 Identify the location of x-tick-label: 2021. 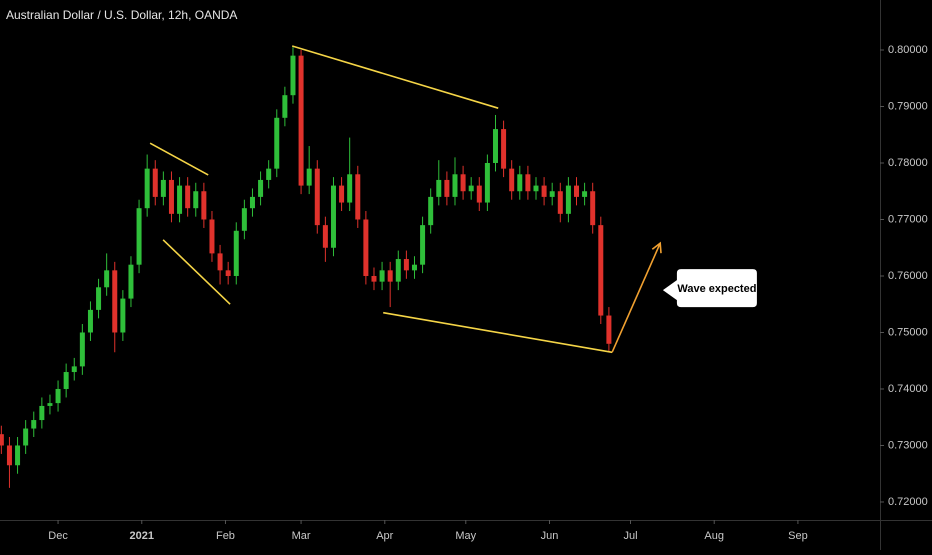
(142, 536).